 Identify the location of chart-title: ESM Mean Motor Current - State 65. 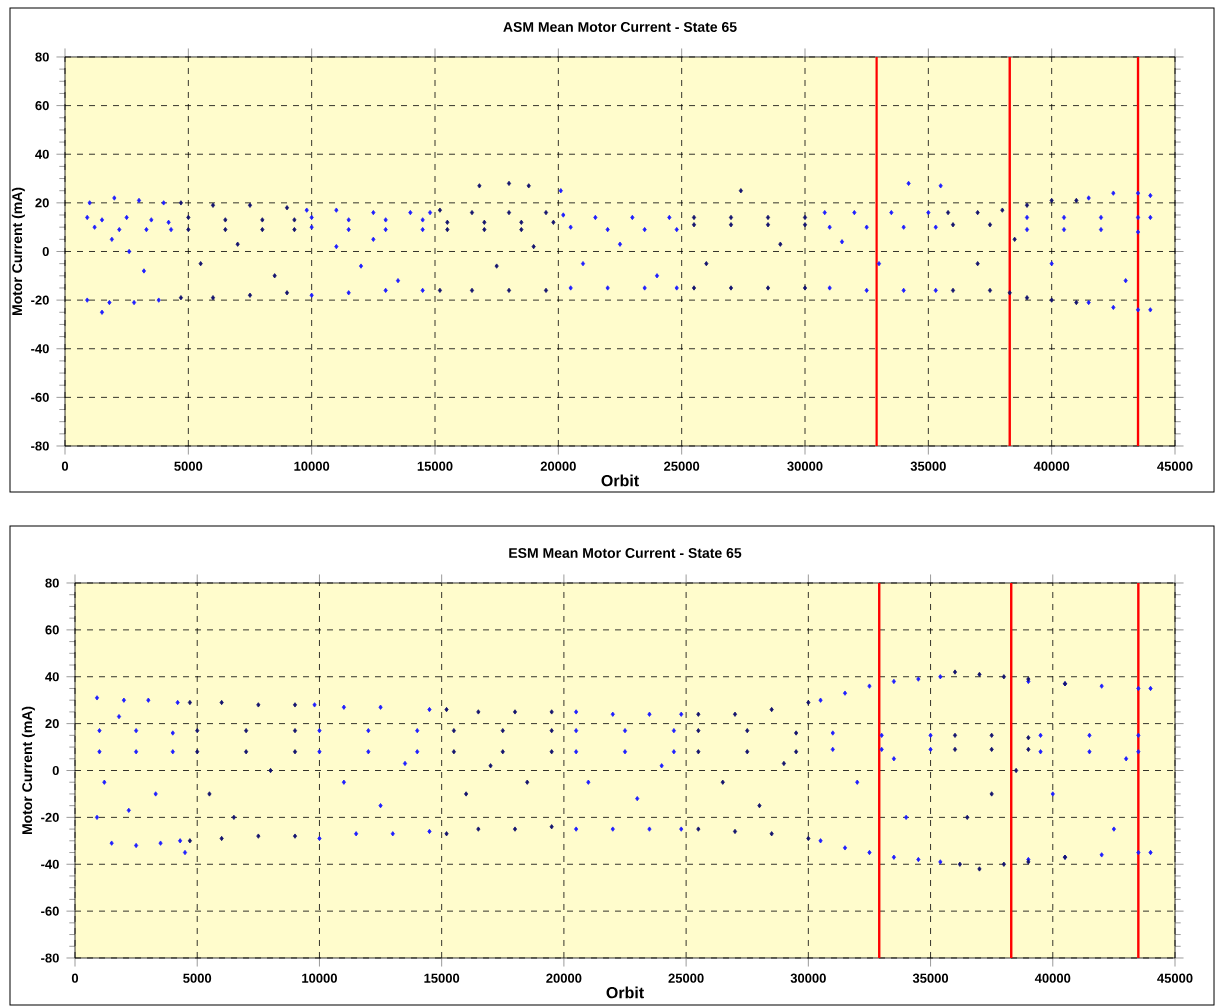
(625, 553).